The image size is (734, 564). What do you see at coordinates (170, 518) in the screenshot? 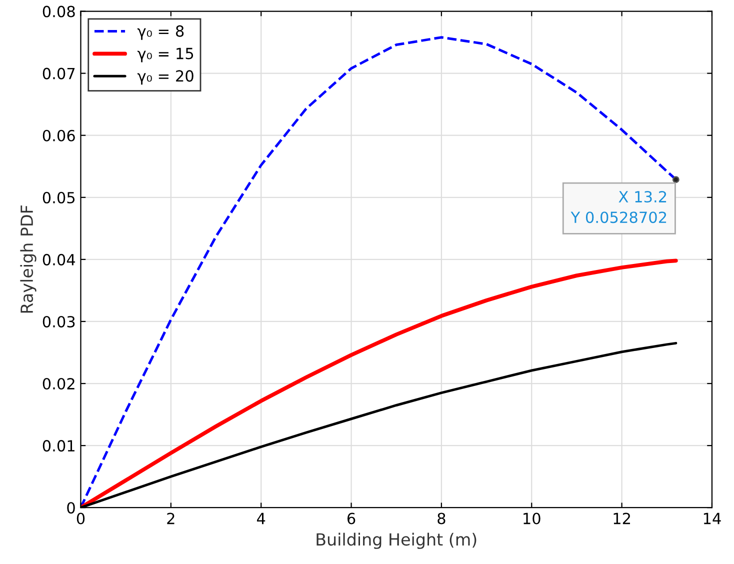
I see `x-tick-label: 2` at bounding box center [170, 518].